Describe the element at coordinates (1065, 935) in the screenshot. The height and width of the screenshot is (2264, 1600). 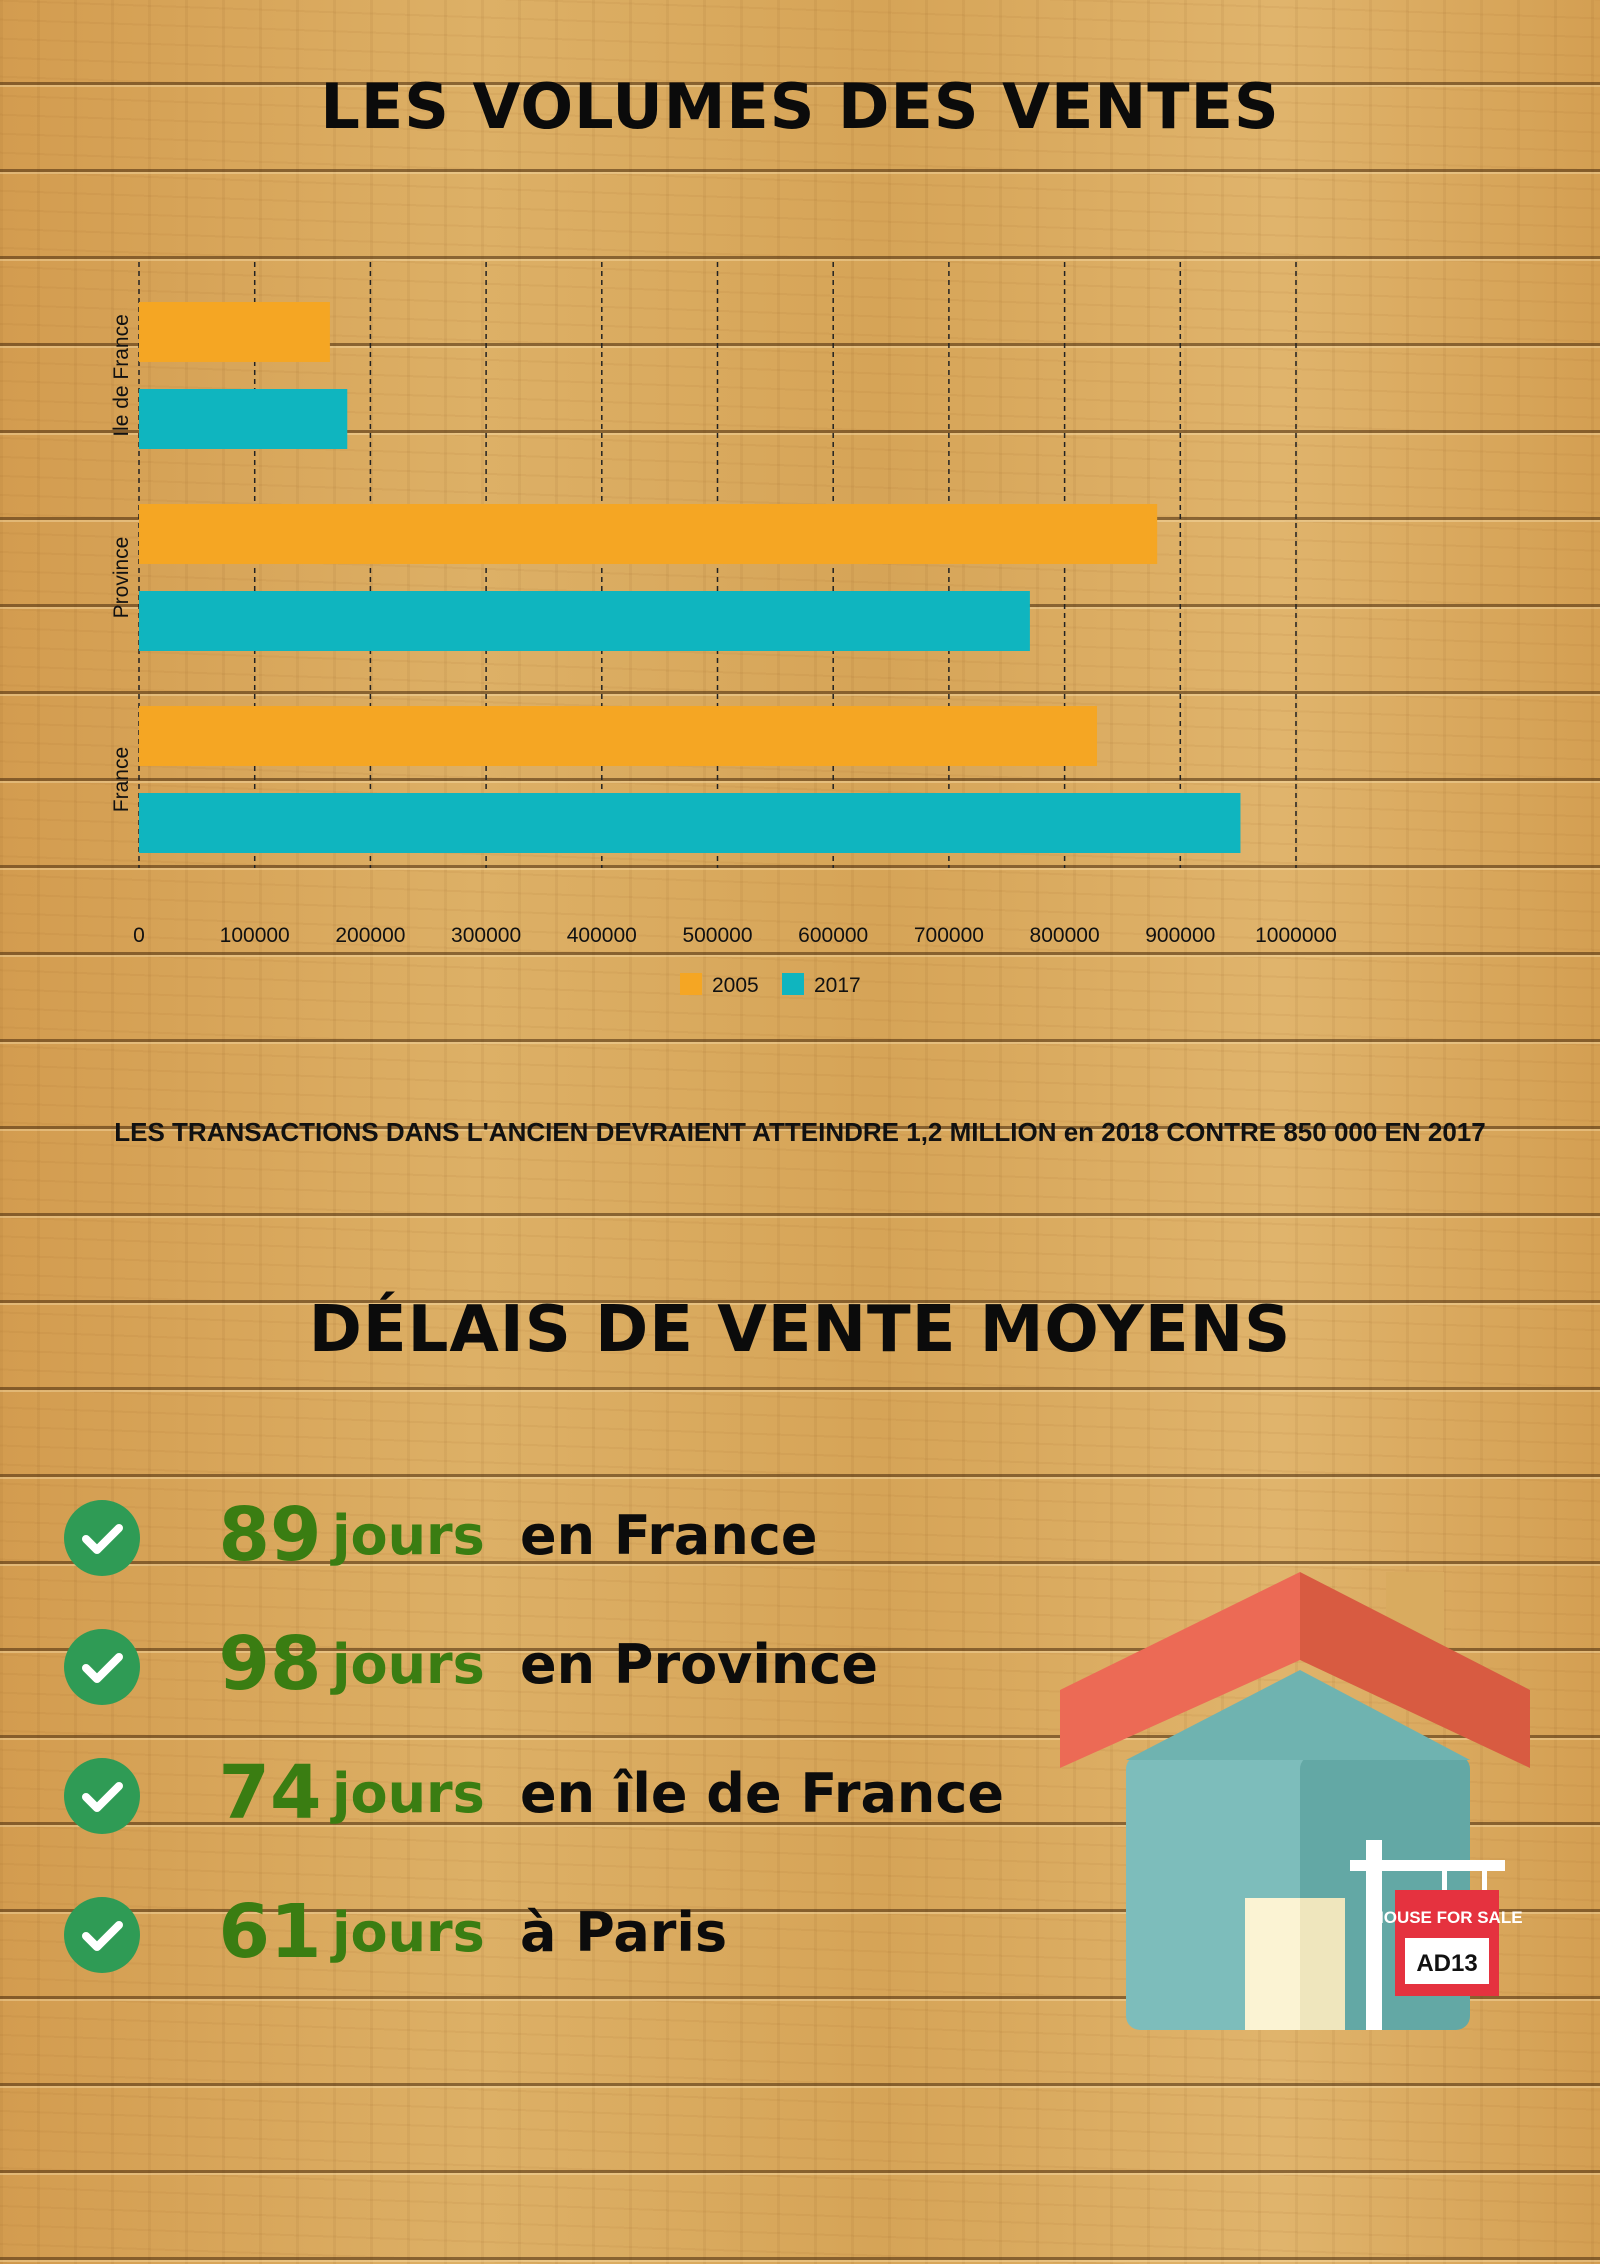
I see `x-tick-label: 800000` at that location.